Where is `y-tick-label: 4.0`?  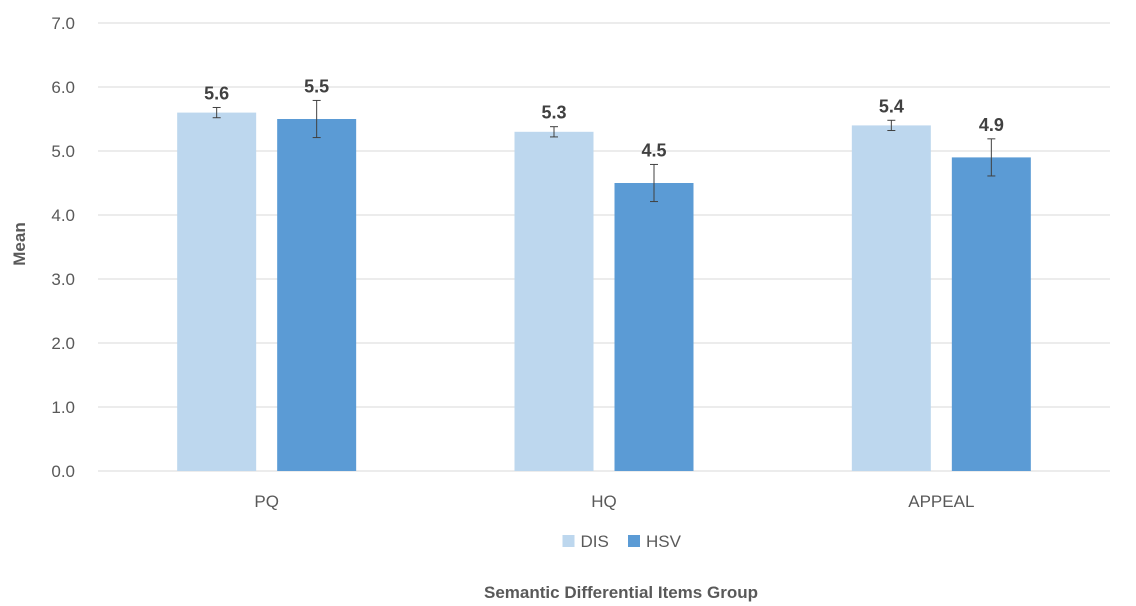
y-tick-label: 4.0 is located at coordinates (63, 215).